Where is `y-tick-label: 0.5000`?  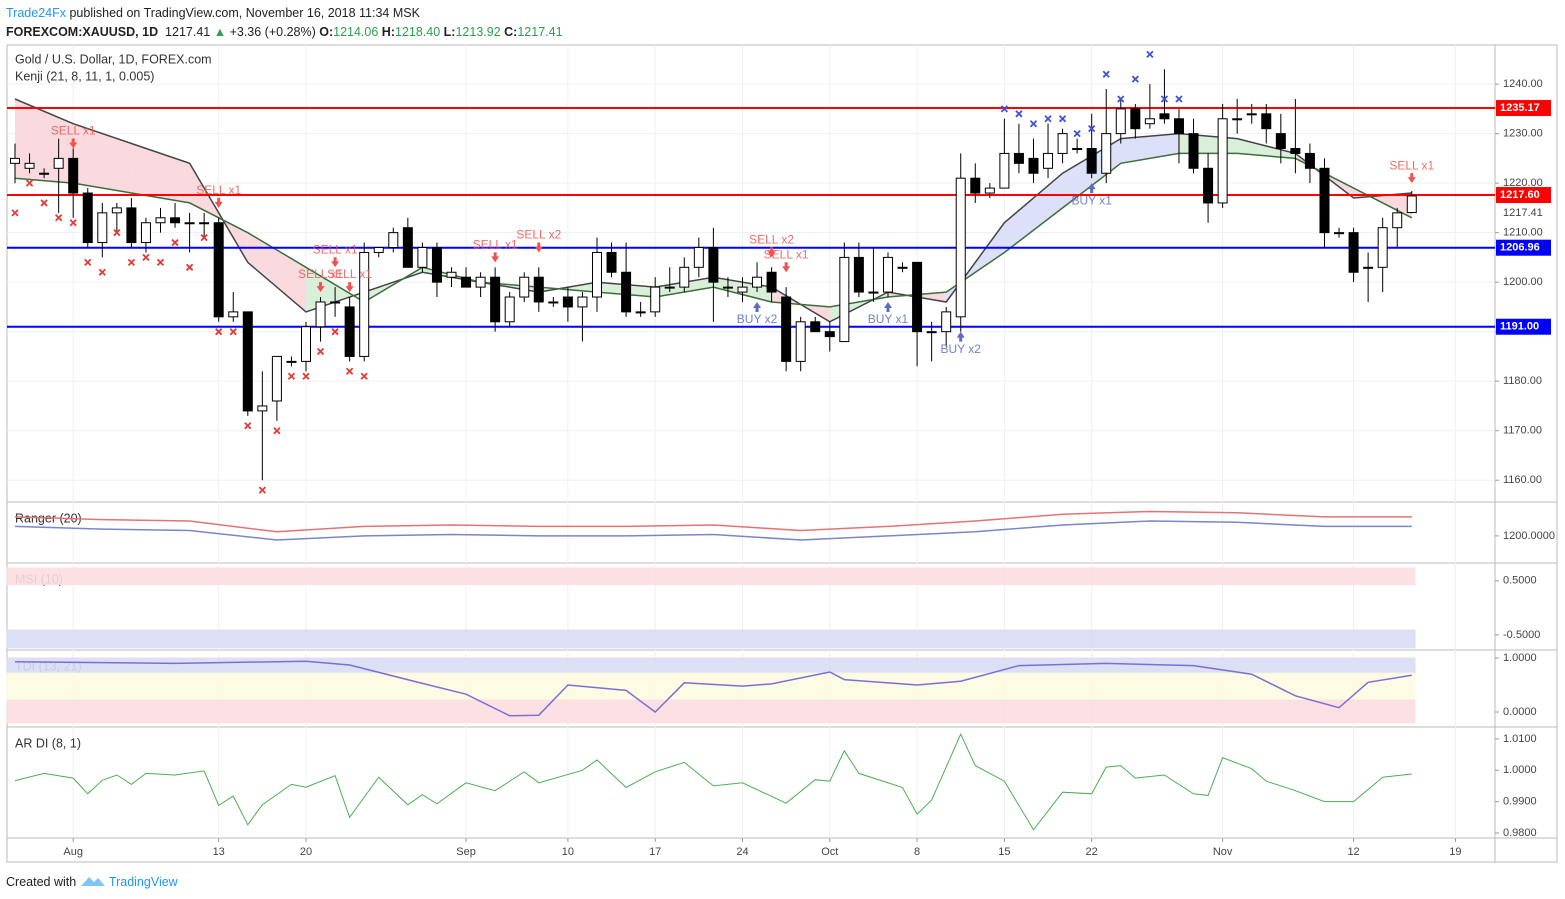 y-tick-label: 0.5000 is located at coordinates (1520, 581).